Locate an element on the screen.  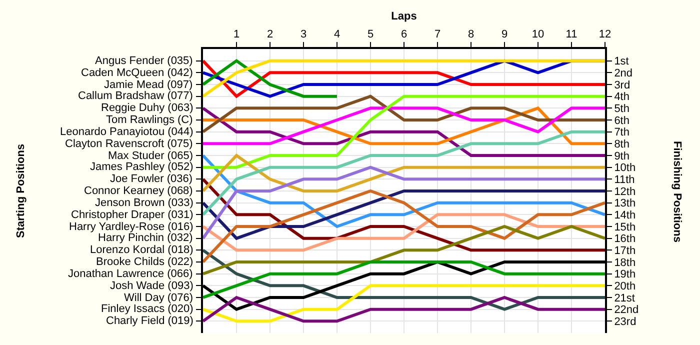
y-tick-label: 10th is located at coordinates (625, 168).